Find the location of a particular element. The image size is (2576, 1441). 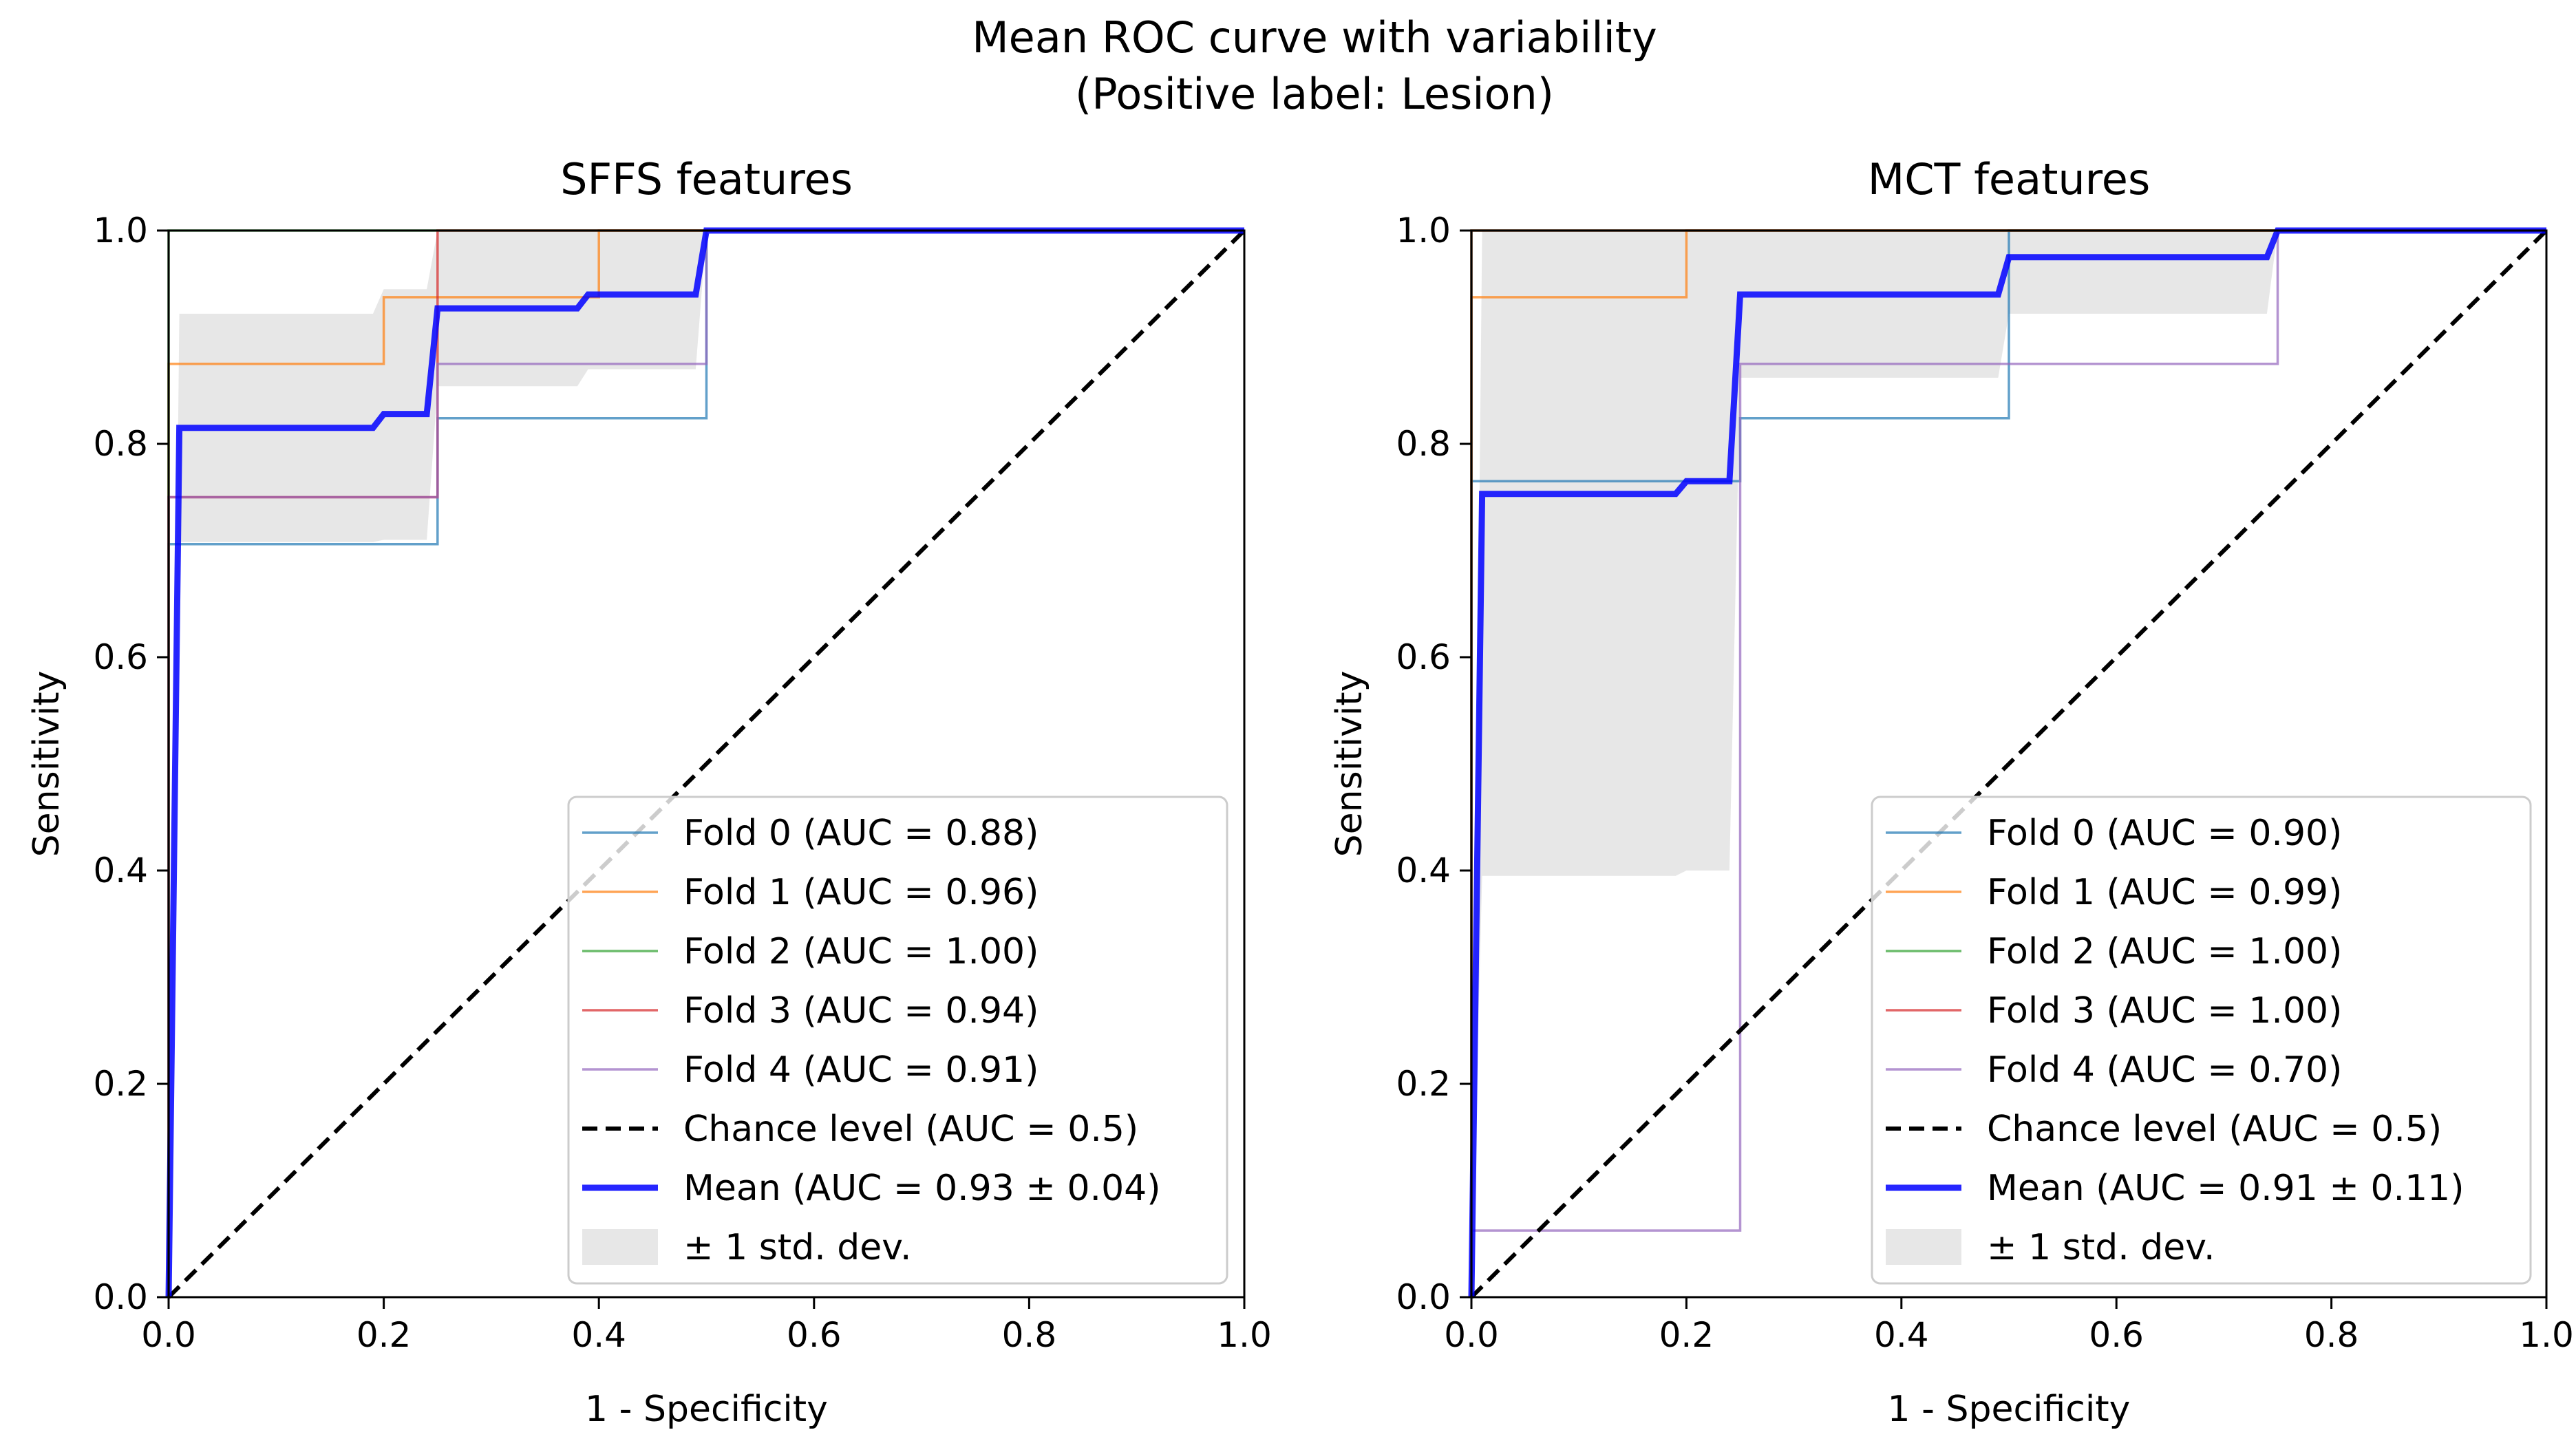

legend-entry-label: Fold 3 (AUC = 0.94) is located at coordinates (861, 1011).